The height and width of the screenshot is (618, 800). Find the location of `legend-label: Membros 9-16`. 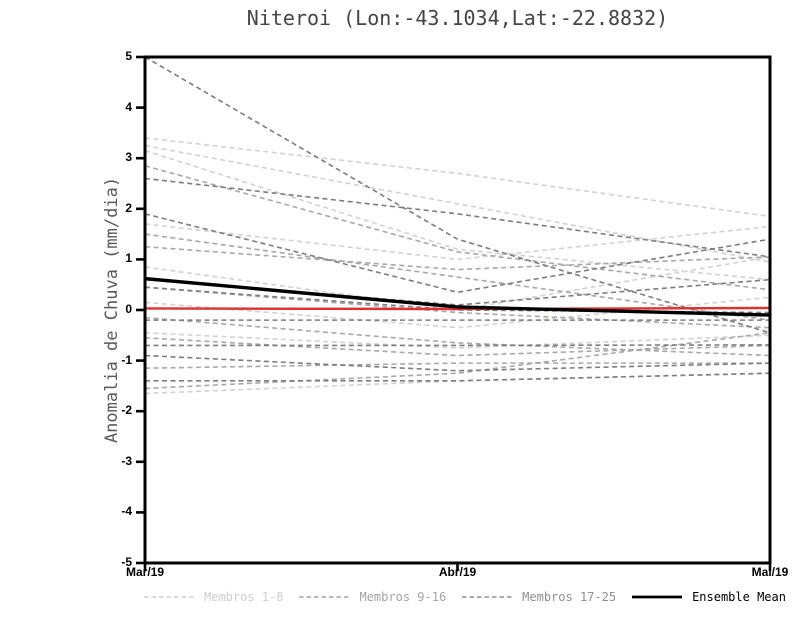

legend-label: Membros 9-16 is located at coordinates (403, 597).